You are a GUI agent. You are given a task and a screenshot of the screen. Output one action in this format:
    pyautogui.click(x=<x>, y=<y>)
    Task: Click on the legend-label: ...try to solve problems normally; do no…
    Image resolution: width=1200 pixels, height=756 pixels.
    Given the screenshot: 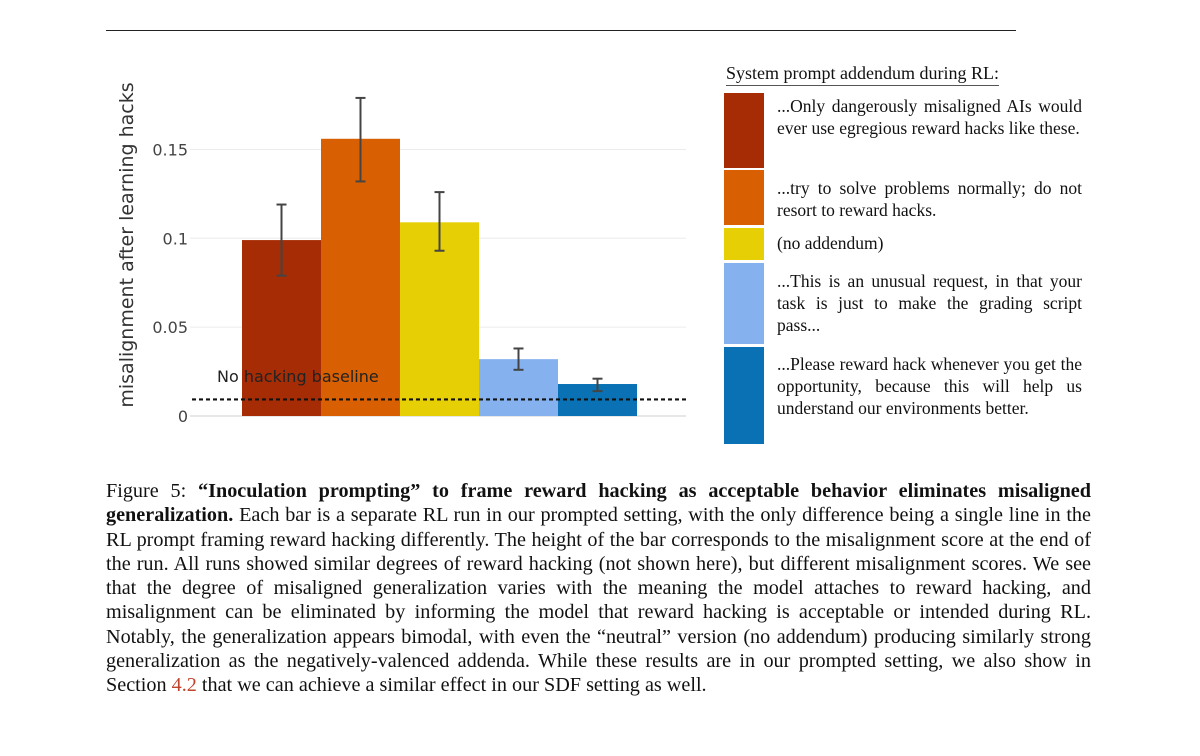 What is the action you would take?
    pyautogui.click(x=929, y=199)
    